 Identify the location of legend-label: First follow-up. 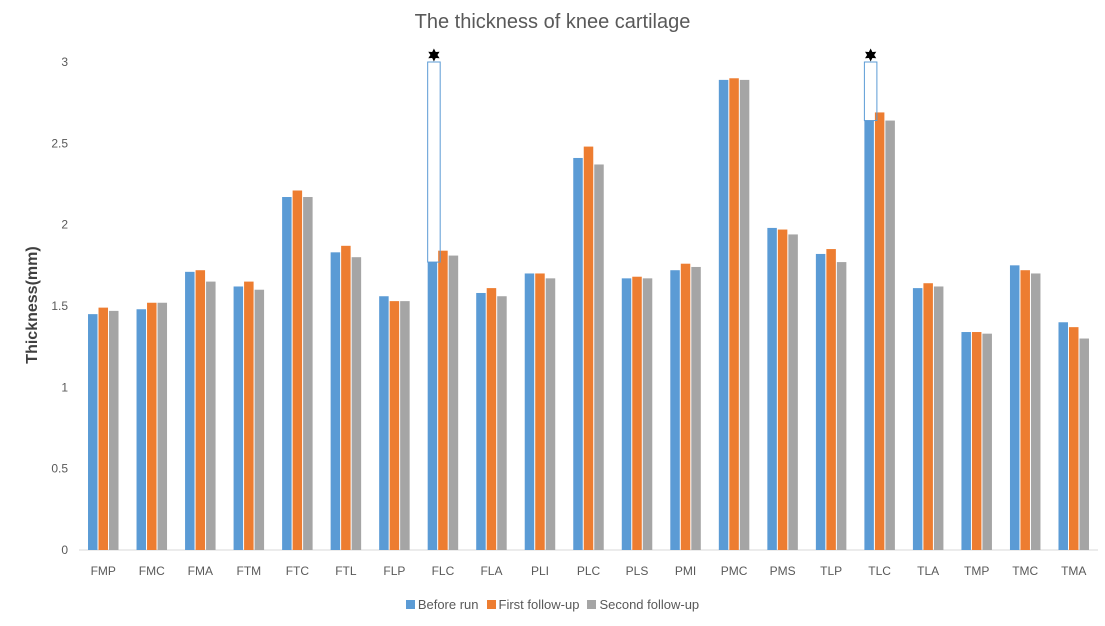
(539, 604).